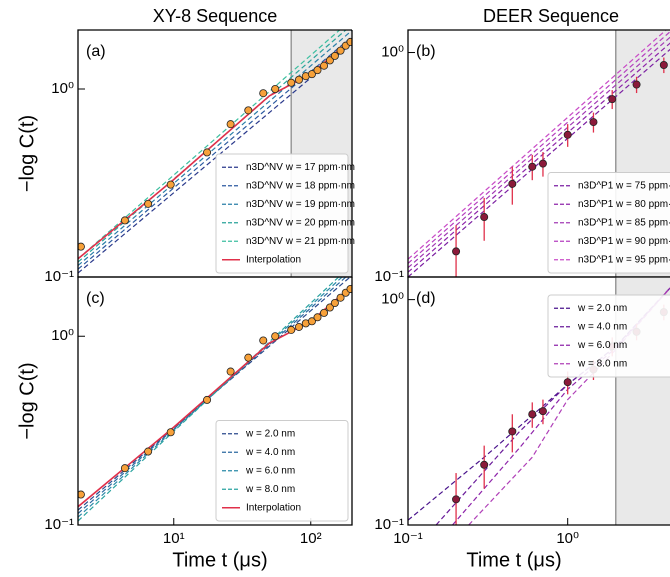  I want to click on x-tick-label: 10⁻¹, so click(408, 538).